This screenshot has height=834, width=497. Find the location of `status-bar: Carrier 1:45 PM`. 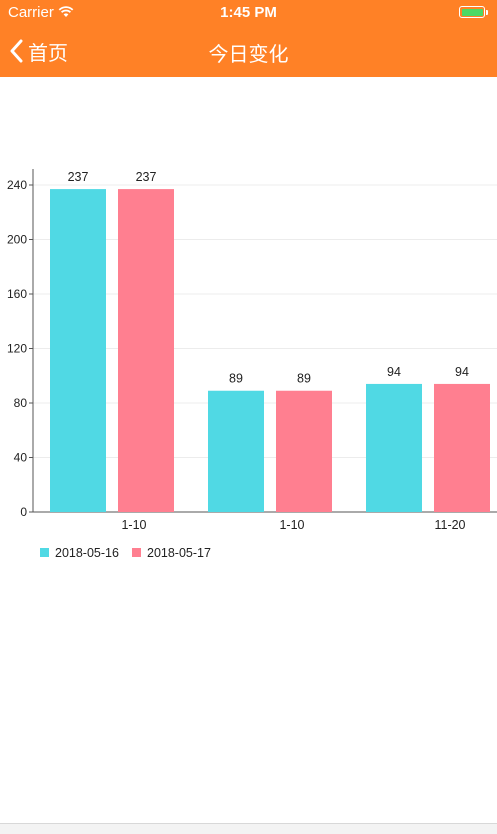

status-bar: Carrier 1:45 PM is located at coordinates (248, 13).